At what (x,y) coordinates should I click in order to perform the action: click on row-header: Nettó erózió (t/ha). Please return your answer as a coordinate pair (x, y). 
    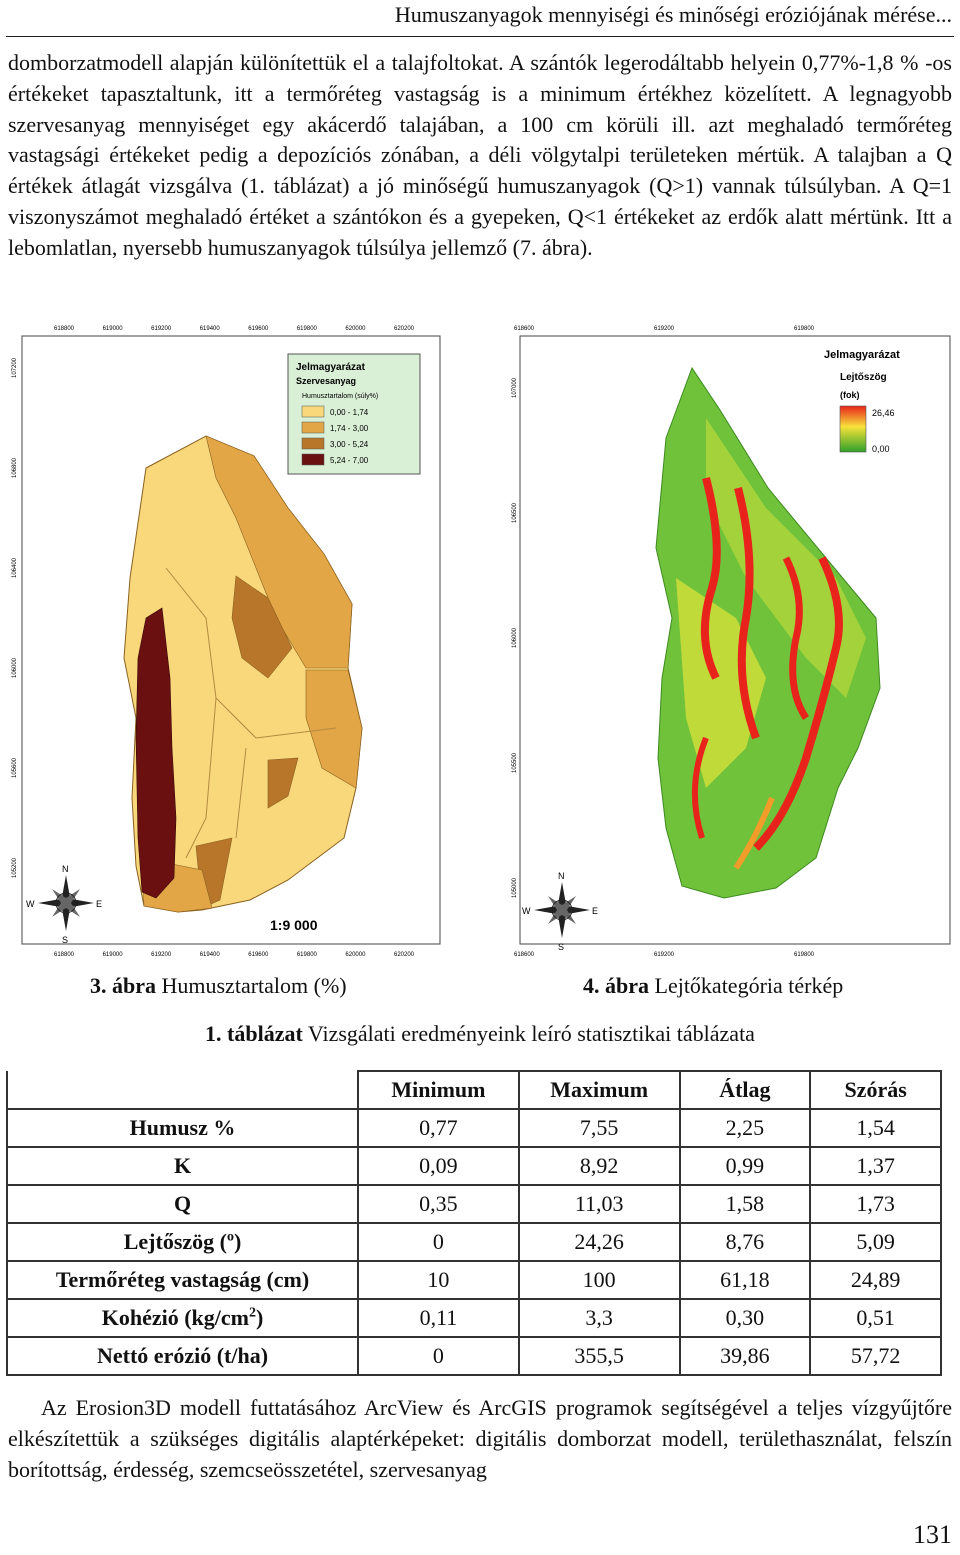
    Looking at the image, I should click on (182, 1356).